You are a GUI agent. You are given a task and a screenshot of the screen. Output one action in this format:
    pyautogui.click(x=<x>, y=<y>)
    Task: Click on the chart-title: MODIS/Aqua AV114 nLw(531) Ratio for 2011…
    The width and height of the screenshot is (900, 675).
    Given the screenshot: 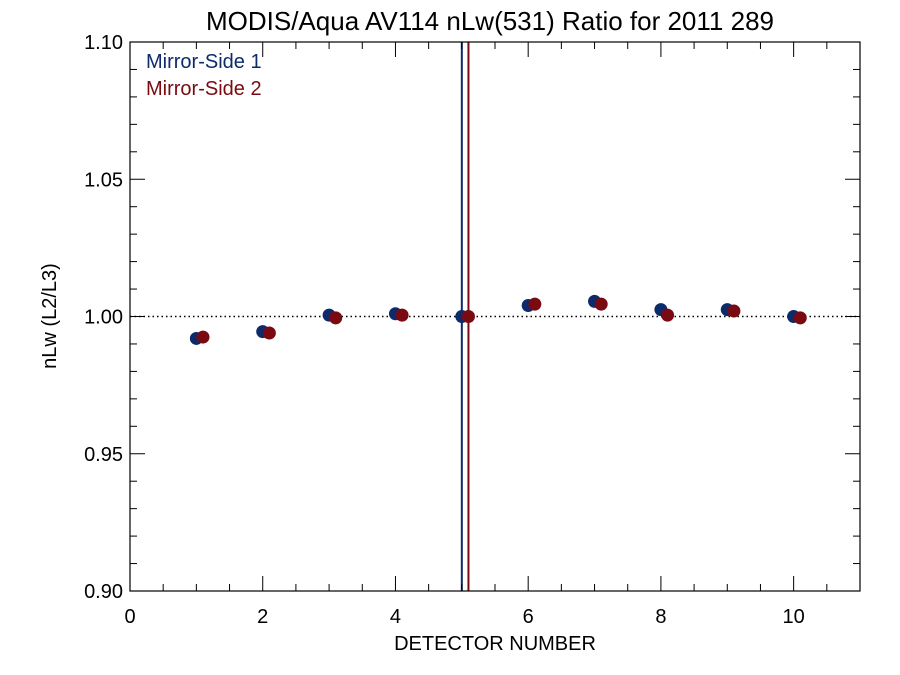 What is the action you would take?
    pyautogui.click(x=490, y=21)
    